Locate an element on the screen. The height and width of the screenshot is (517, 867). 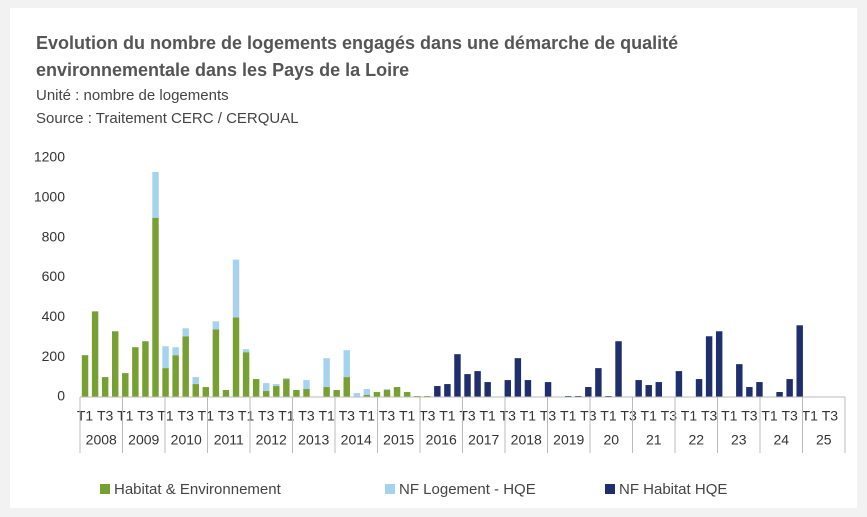
y-tick-label: 1200 is located at coordinates (49, 157).